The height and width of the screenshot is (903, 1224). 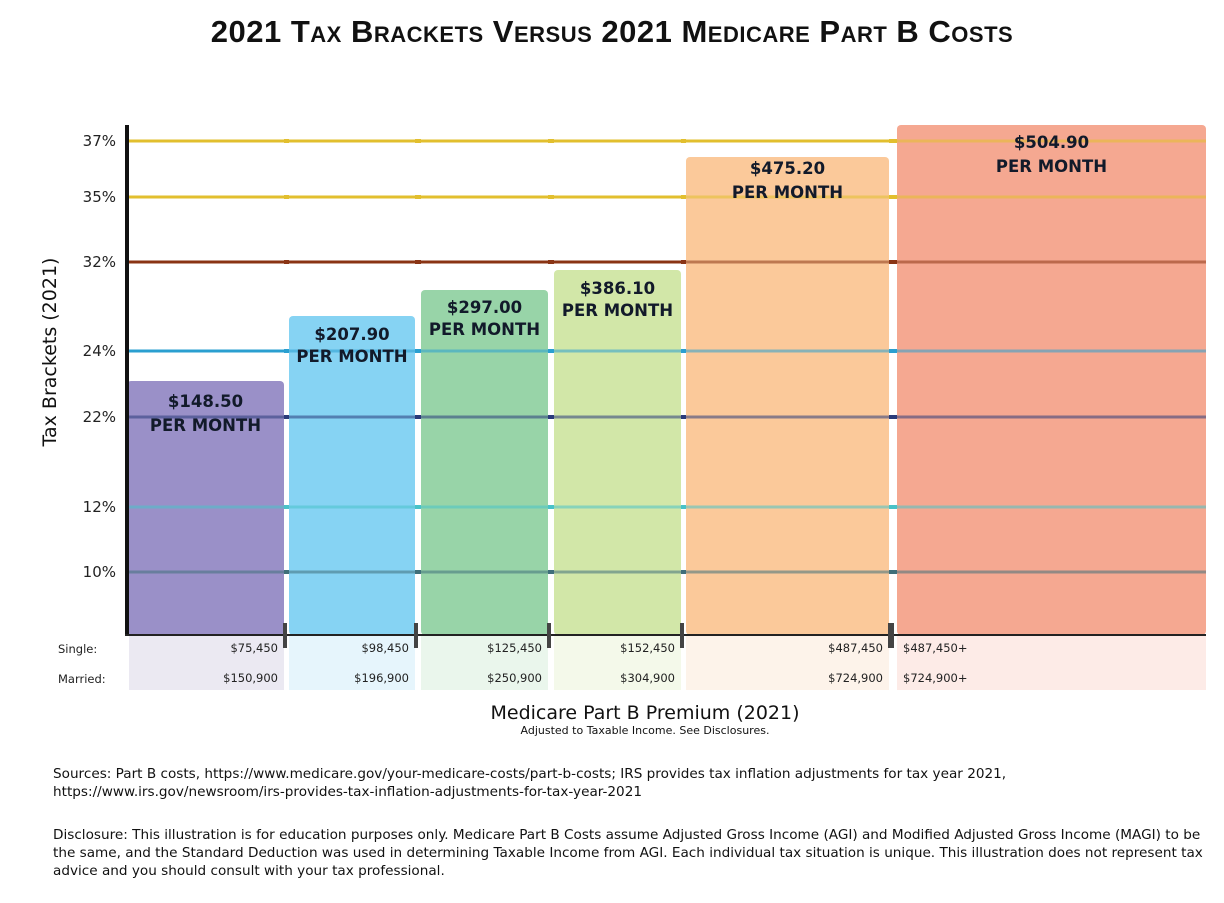 I want to click on y-tick-label: 24%, so click(x=99, y=351).